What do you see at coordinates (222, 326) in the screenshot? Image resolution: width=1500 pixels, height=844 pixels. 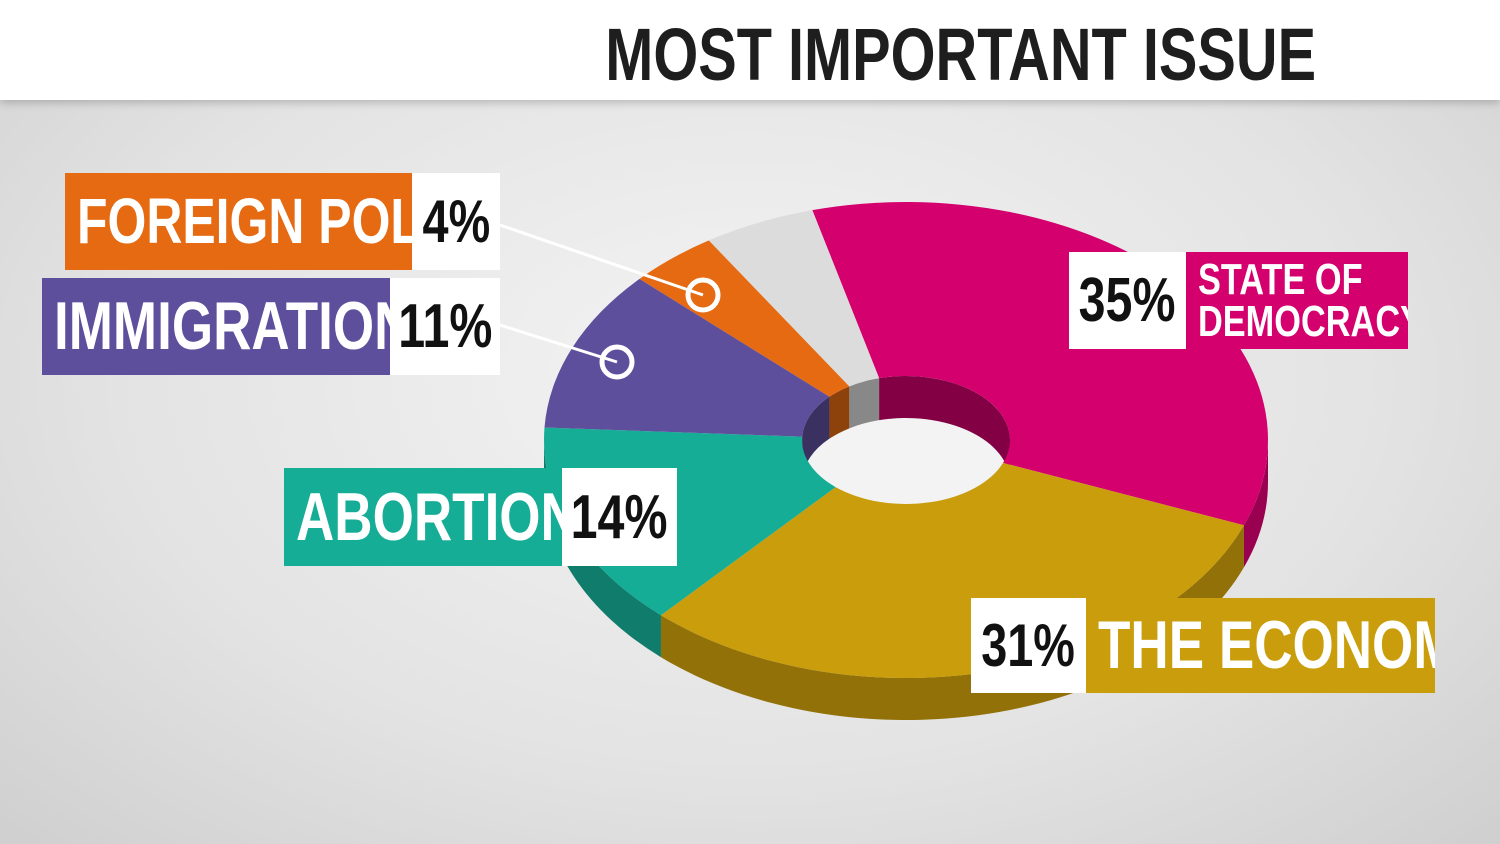 I see `category-label: IMMIGRATION` at bounding box center [222, 326].